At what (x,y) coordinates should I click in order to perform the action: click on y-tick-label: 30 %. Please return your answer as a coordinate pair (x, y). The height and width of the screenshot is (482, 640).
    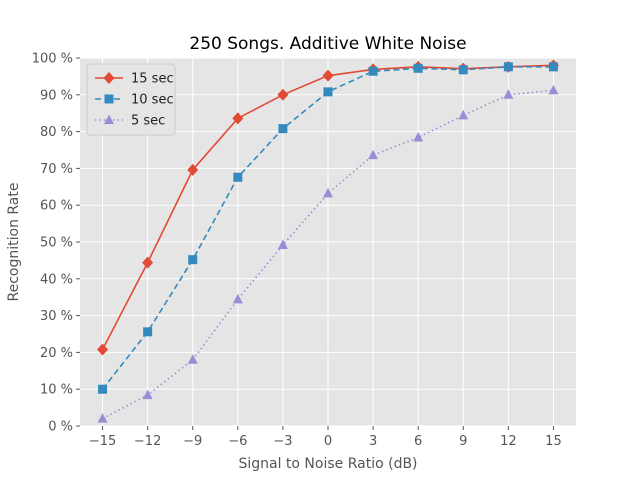
    Looking at the image, I should click on (56, 316).